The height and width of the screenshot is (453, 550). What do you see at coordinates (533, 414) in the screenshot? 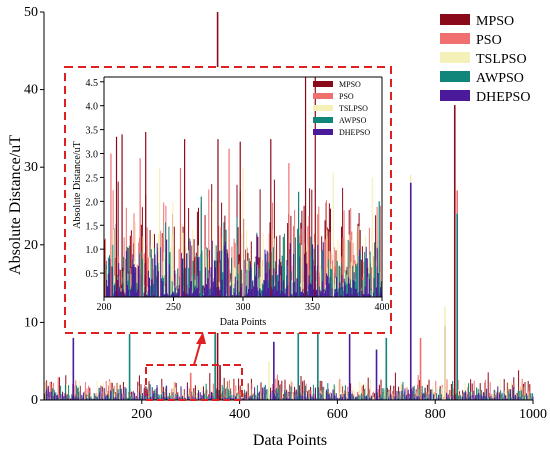
I see `x-tick-label: 1000` at bounding box center [533, 414].